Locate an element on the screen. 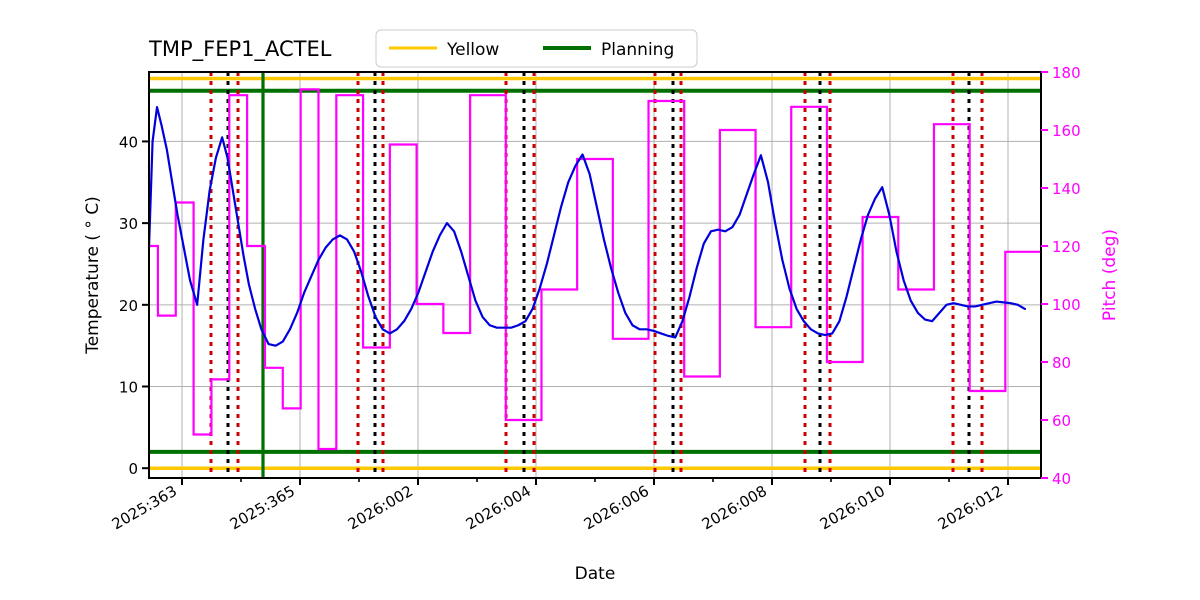 This screenshot has width=1200, height=600. x-axis-label: Date is located at coordinates (595, 574).